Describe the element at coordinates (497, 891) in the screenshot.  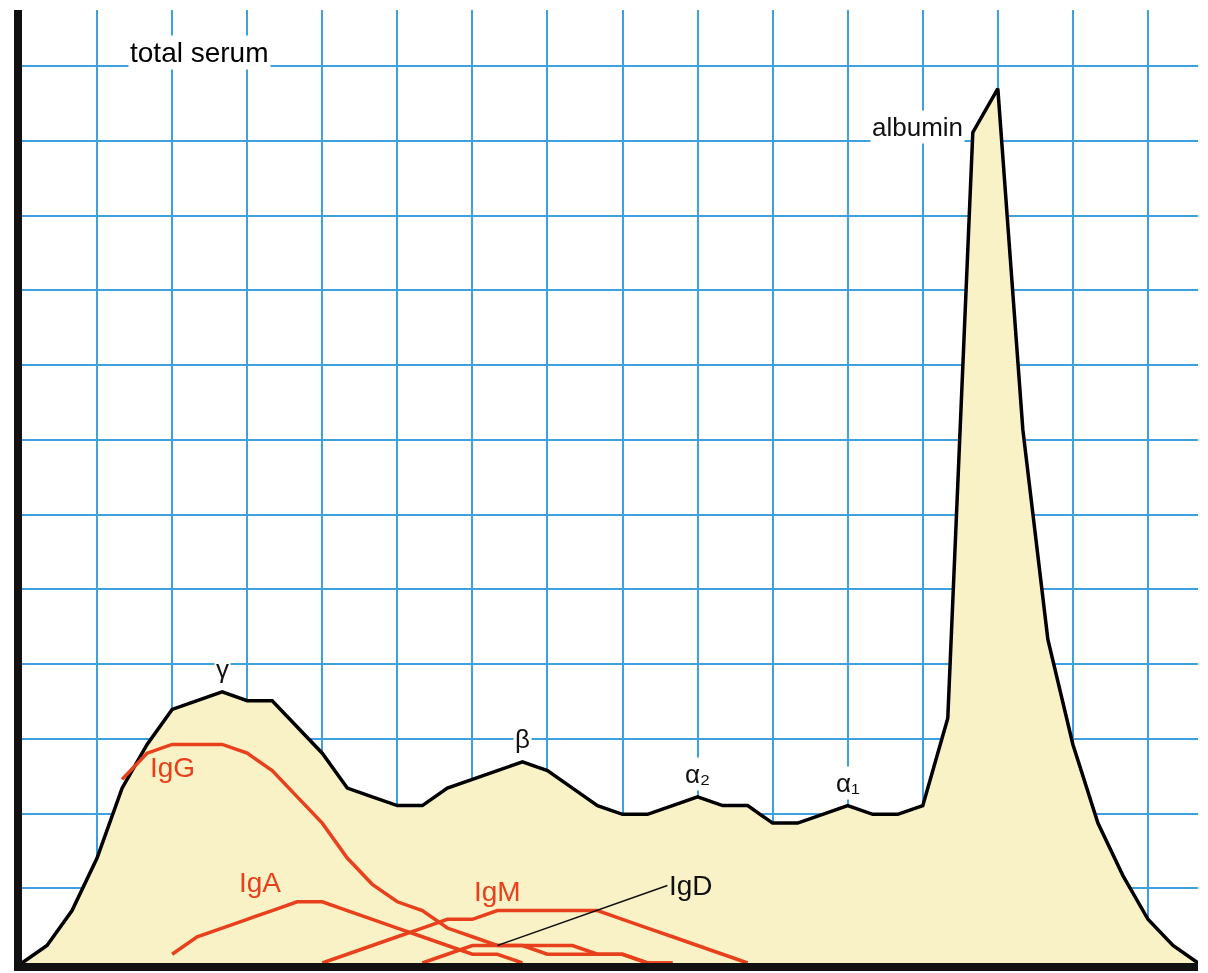
I see `series-label: IgM` at that location.